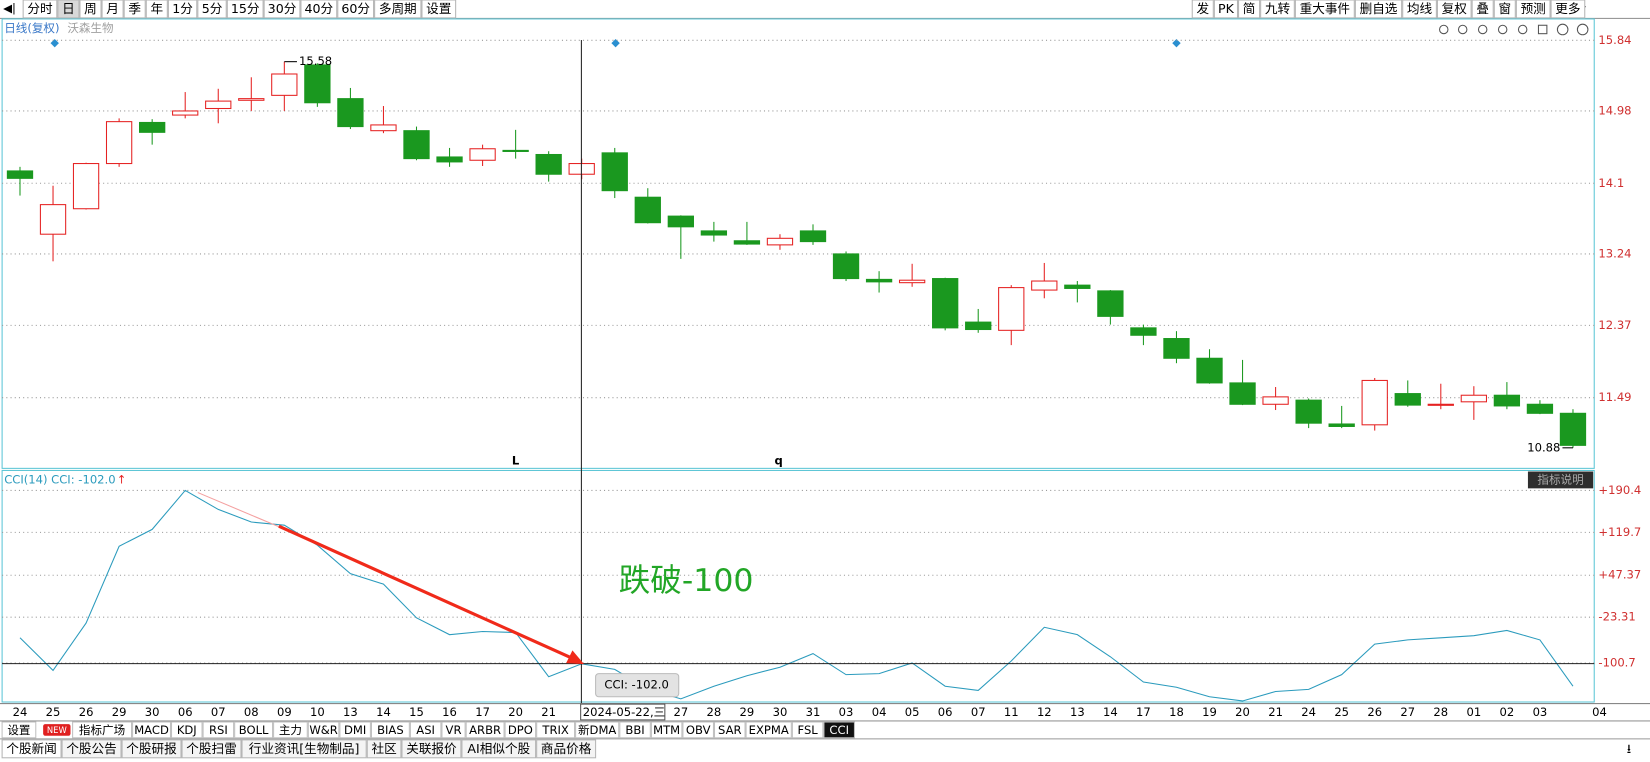 This screenshot has height=762, width=1650. Describe the element at coordinates (9, 8) in the screenshot. I see `nav-icon: ◀|` at that location.